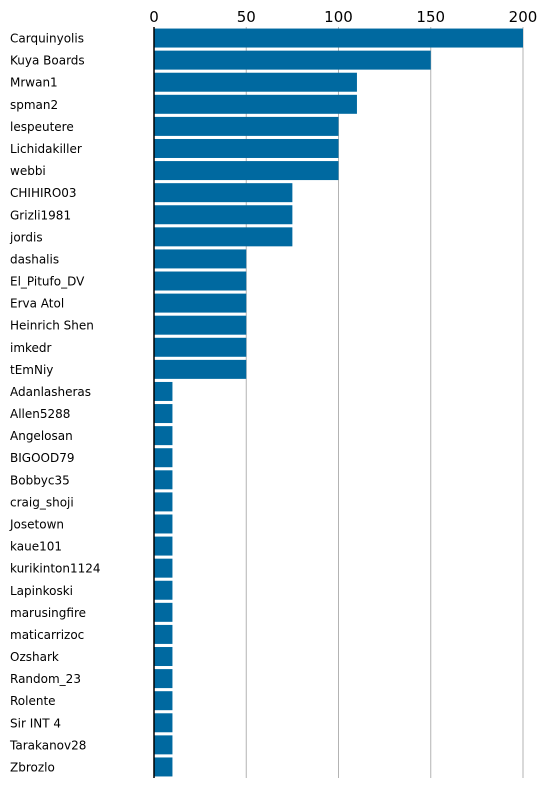 The height and width of the screenshot is (786, 551). I want to click on category-label: El_Pitufo_DV, so click(47, 282).